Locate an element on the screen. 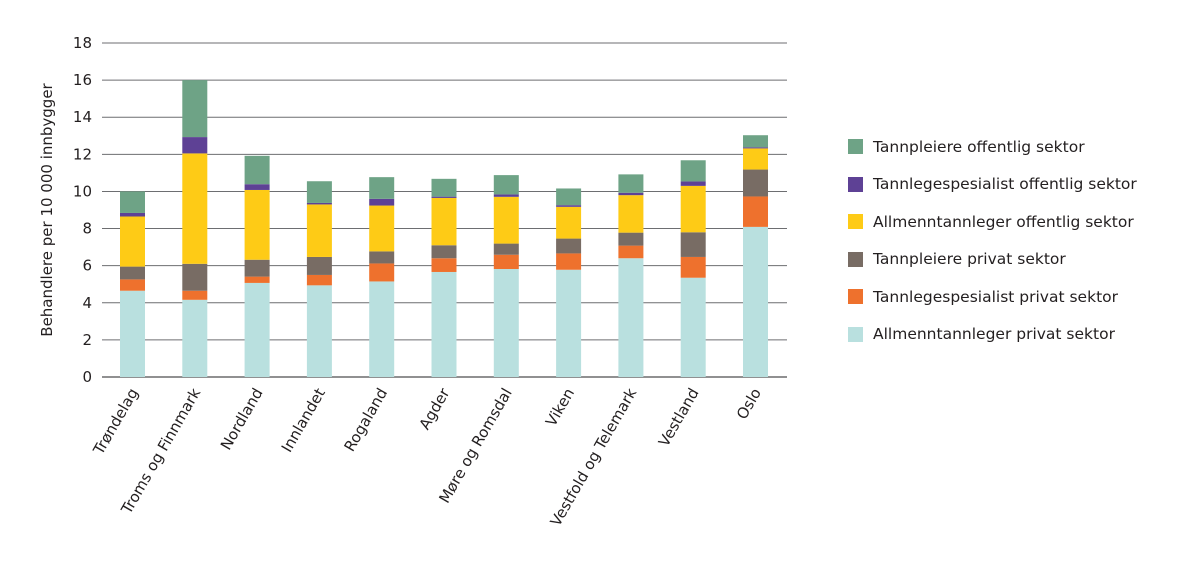  legend-label: Allmenntannleger offentlig sektor is located at coordinates (1003, 221).